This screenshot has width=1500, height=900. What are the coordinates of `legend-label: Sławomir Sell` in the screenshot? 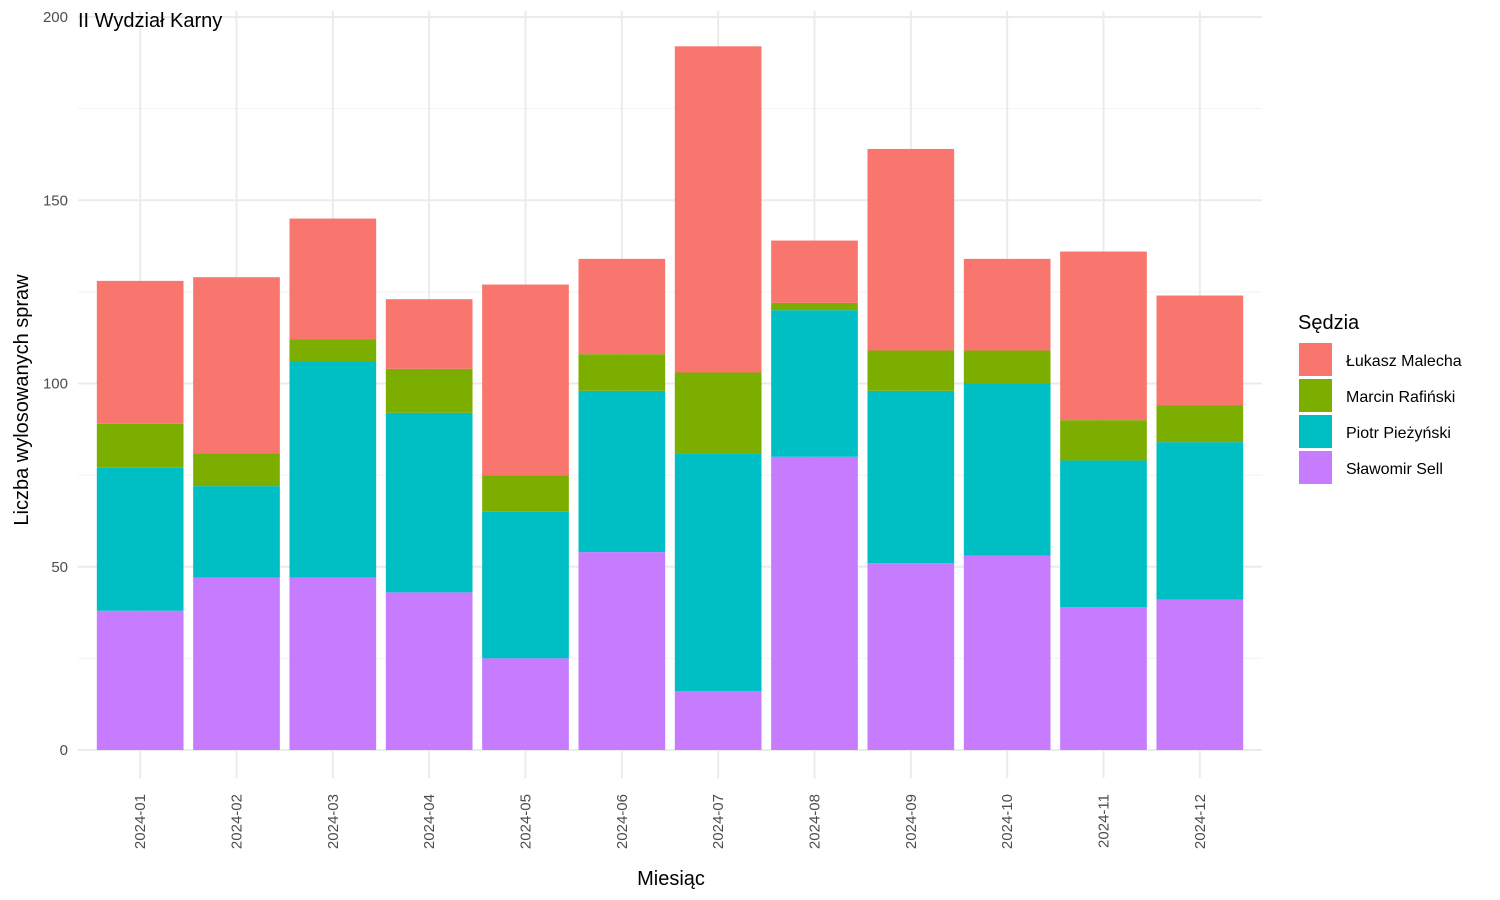 It's located at (1394, 469).